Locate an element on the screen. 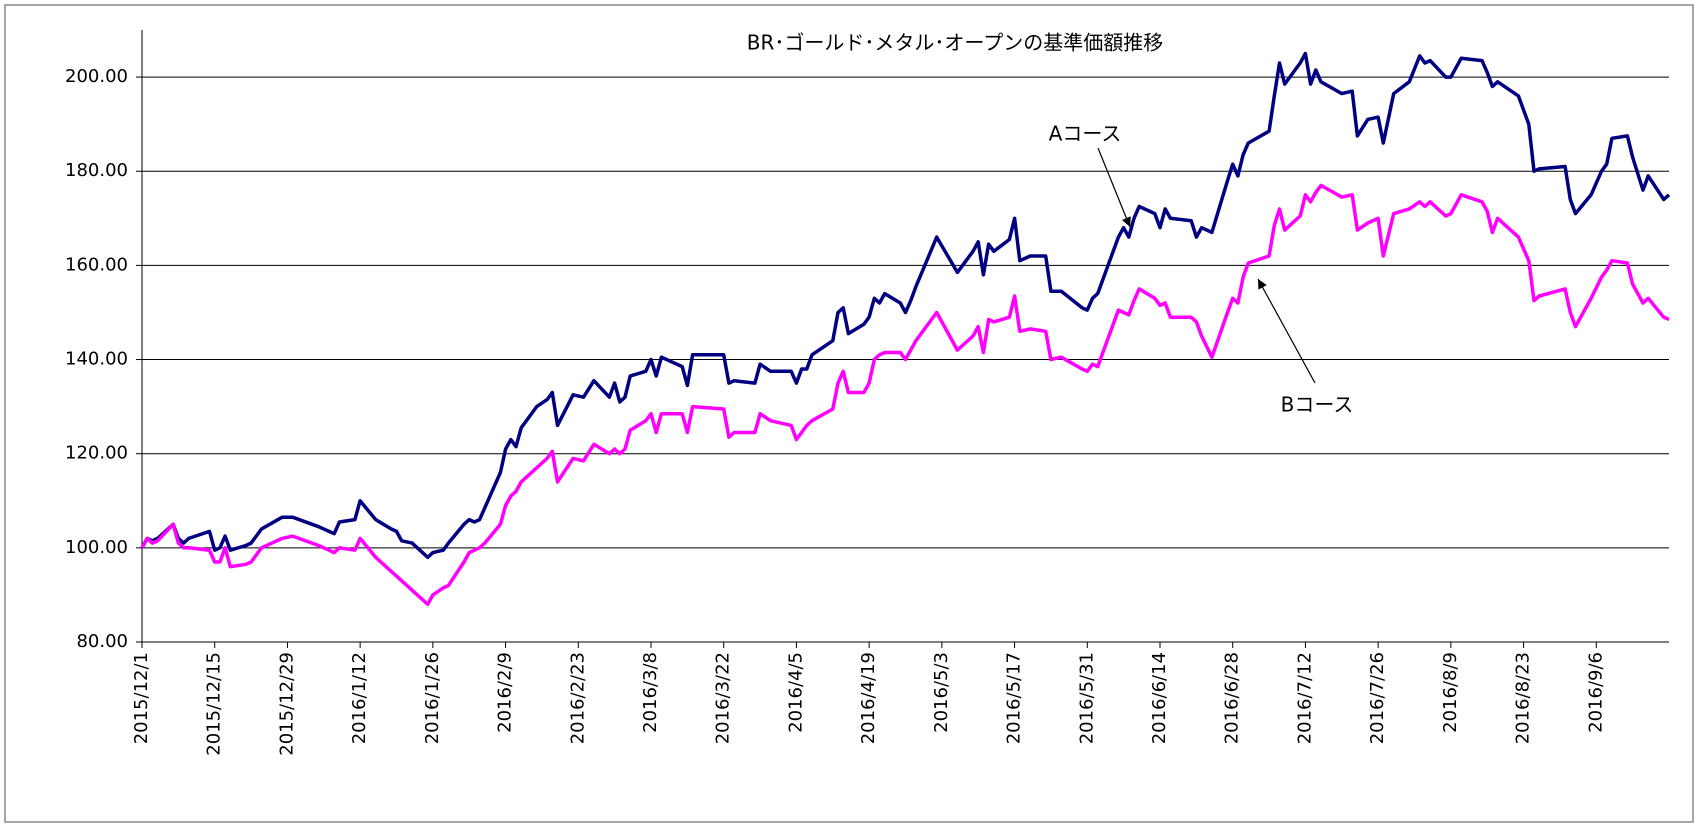  y-tick-label: 140.00 is located at coordinates (96, 359).